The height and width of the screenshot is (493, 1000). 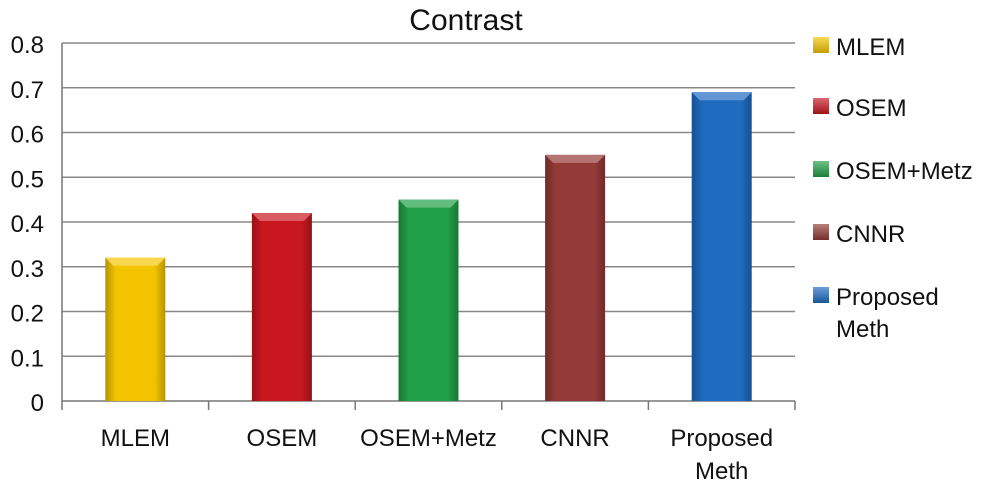 What do you see at coordinates (282, 438) in the screenshot?
I see `x-tick-label: OSEM` at bounding box center [282, 438].